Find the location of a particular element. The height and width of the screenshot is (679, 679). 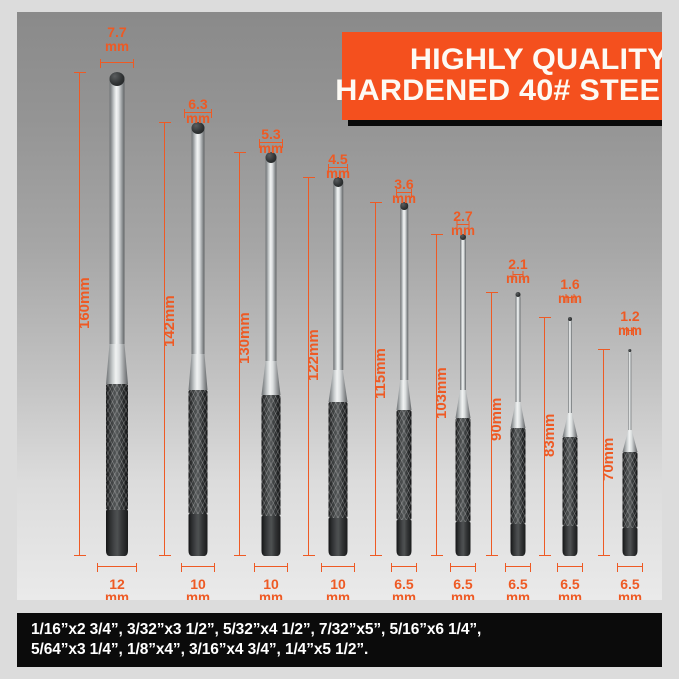

length-label: 130mm is located at coordinates (244, 338).